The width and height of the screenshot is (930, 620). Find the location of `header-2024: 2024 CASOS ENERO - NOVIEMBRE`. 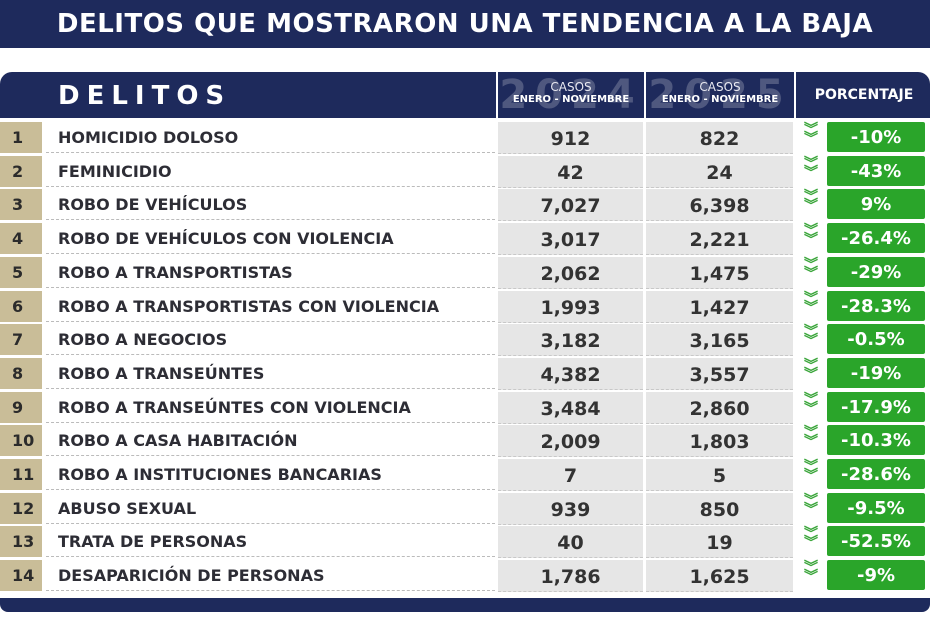

header-2024: 2024 CASOS ENERO - NOVIEMBRE is located at coordinates (570, 95).